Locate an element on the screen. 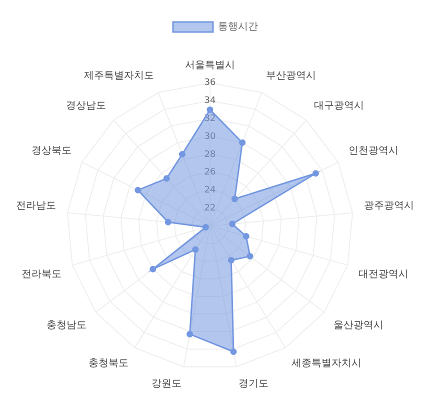 Image resolution: width=431 pixels, height=420 pixels. y-tick-label: 28 is located at coordinates (210, 155).